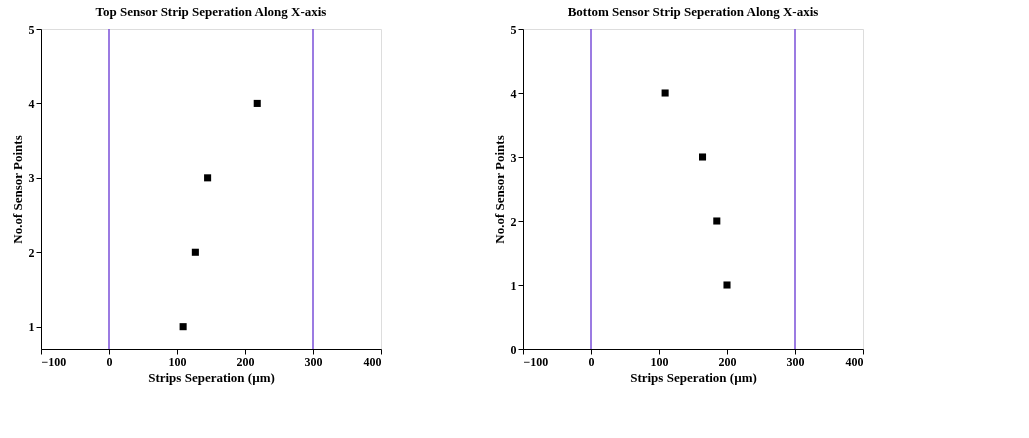  What do you see at coordinates (513, 349) in the screenshot?
I see `y-tick-label: 0` at bounding box center [513, 349].